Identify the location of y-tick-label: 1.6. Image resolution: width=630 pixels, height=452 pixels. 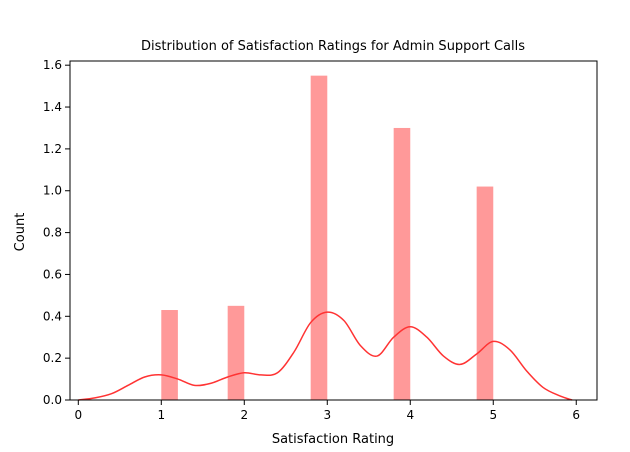
(52, 65).